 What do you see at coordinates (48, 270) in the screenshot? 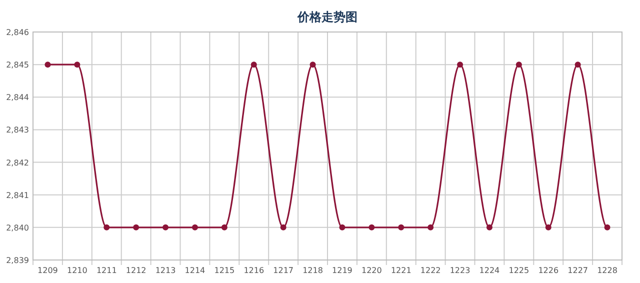
I see `x-tick-label: 1209` at bounding box center [48, 270].